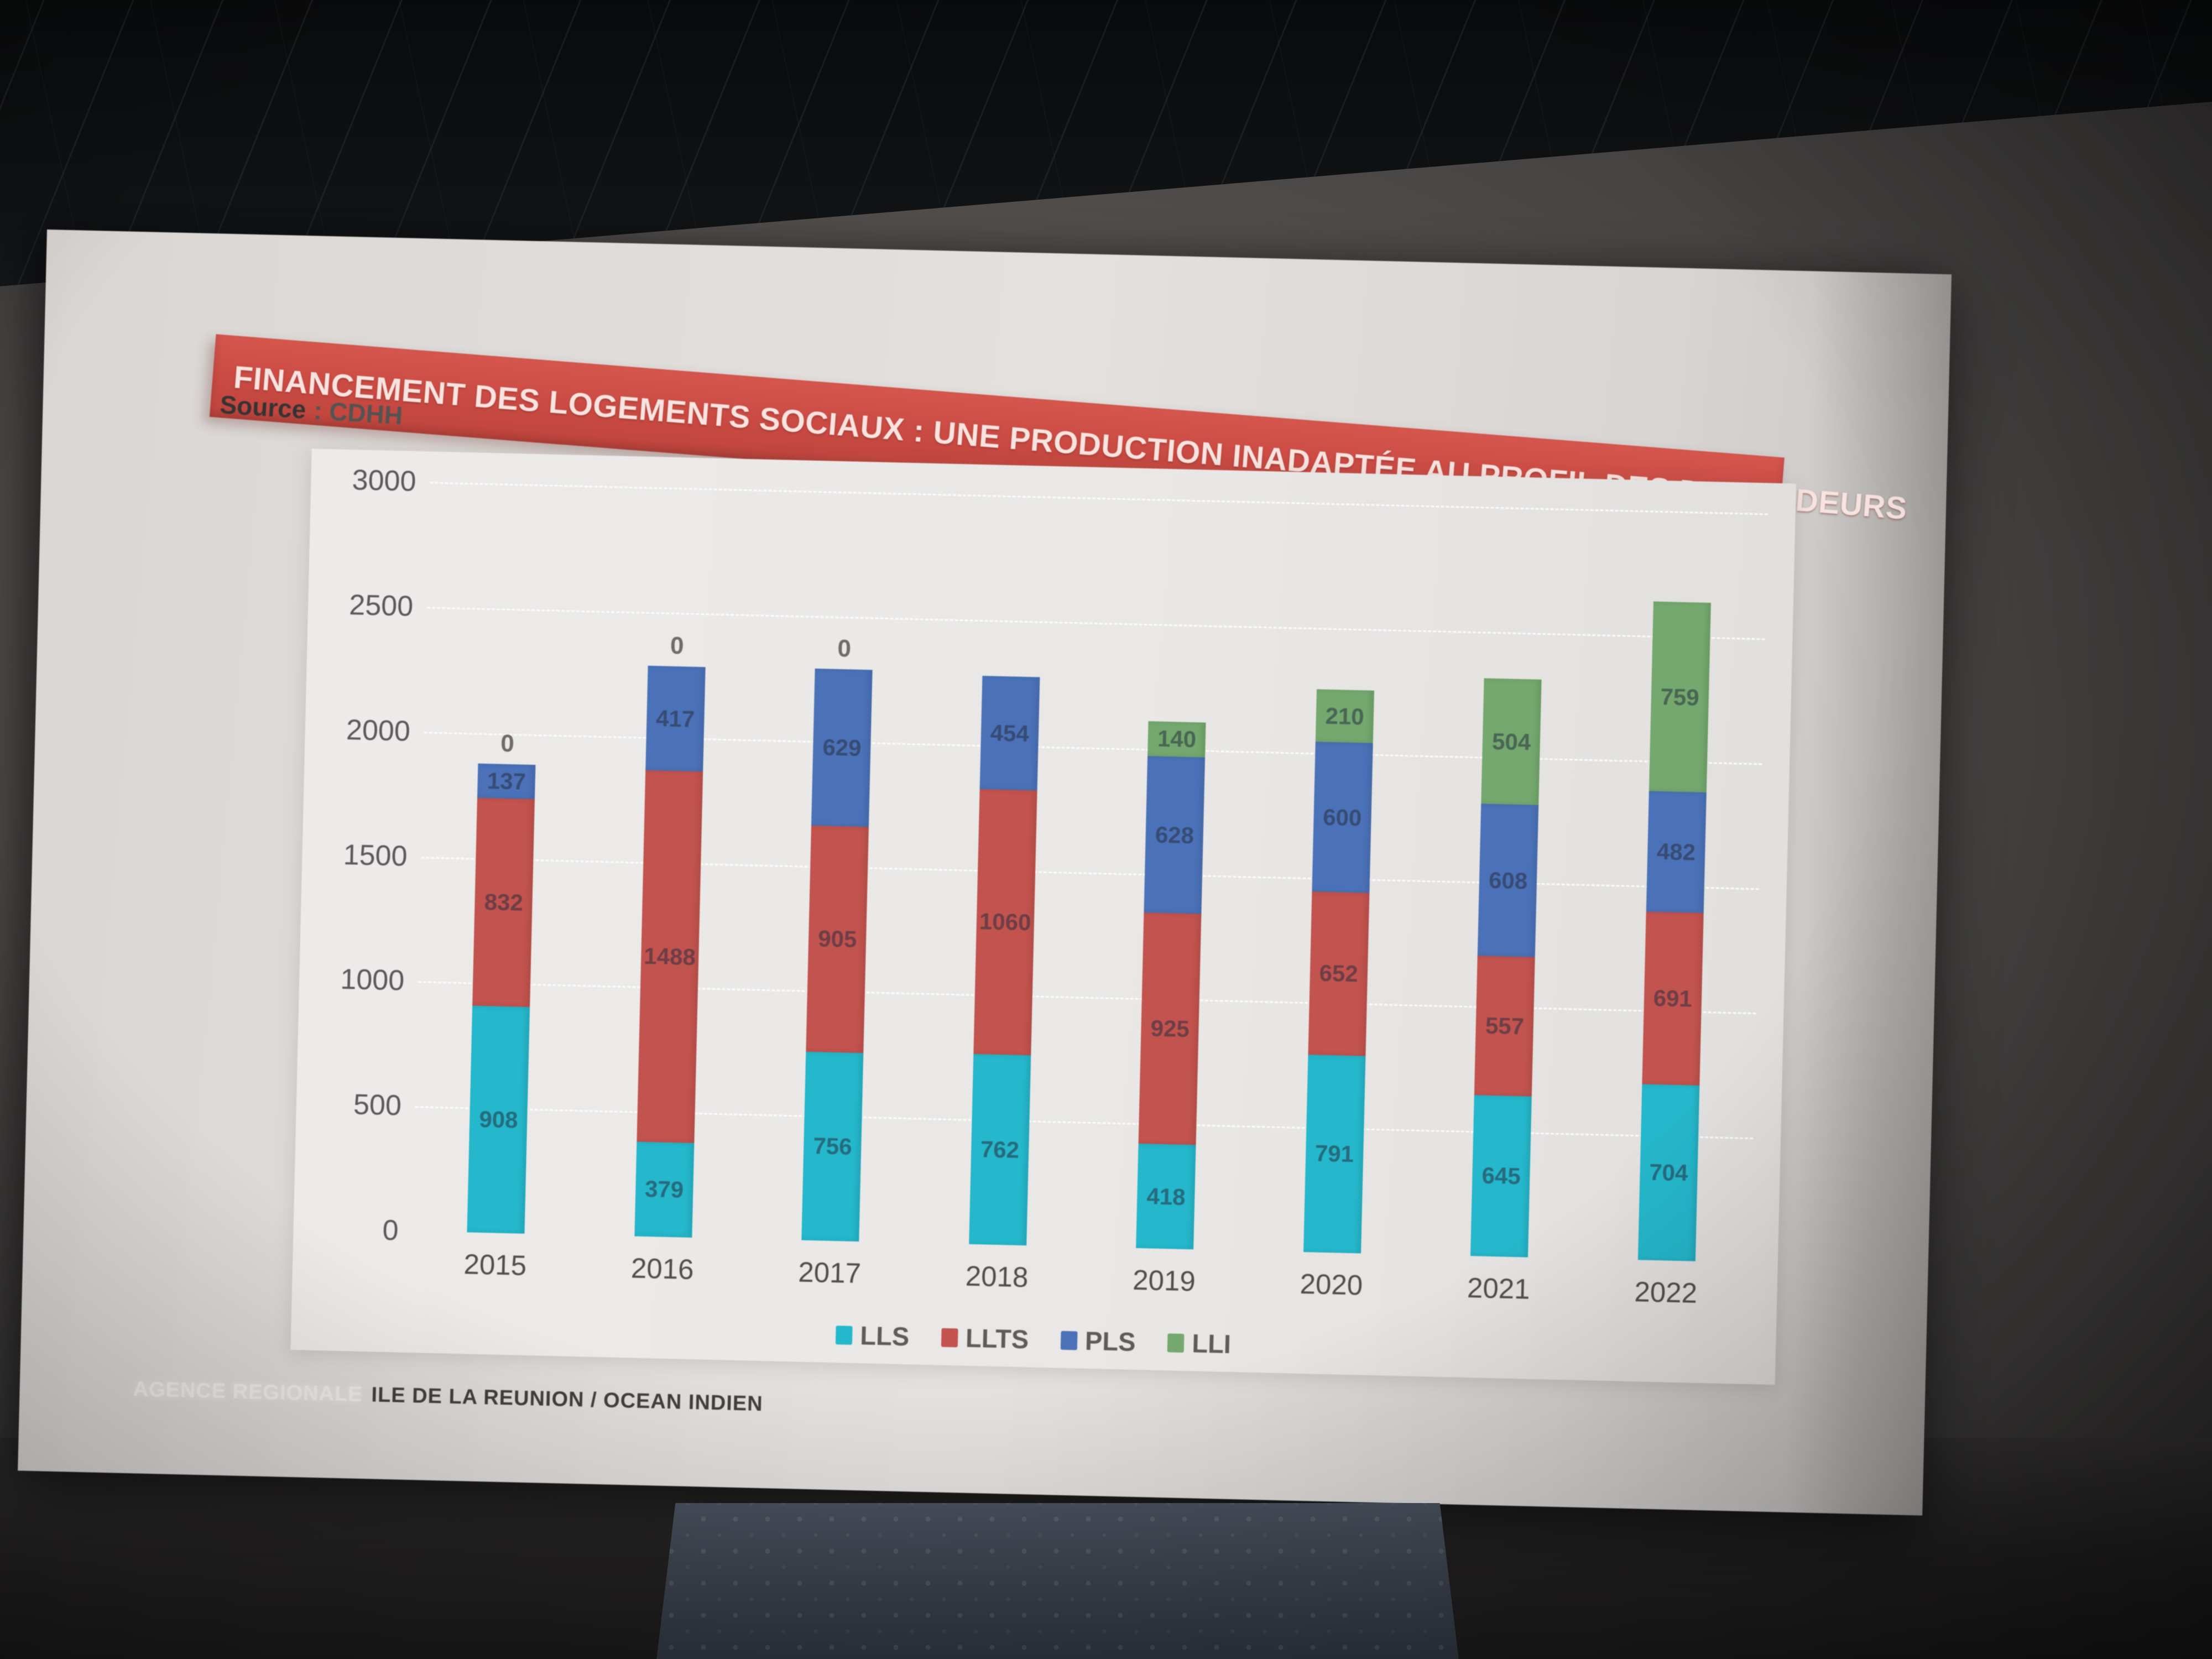 This screenshot has height=1659, width=2212. I want to click on bar-value-label: 418, so click(1166, 1196).